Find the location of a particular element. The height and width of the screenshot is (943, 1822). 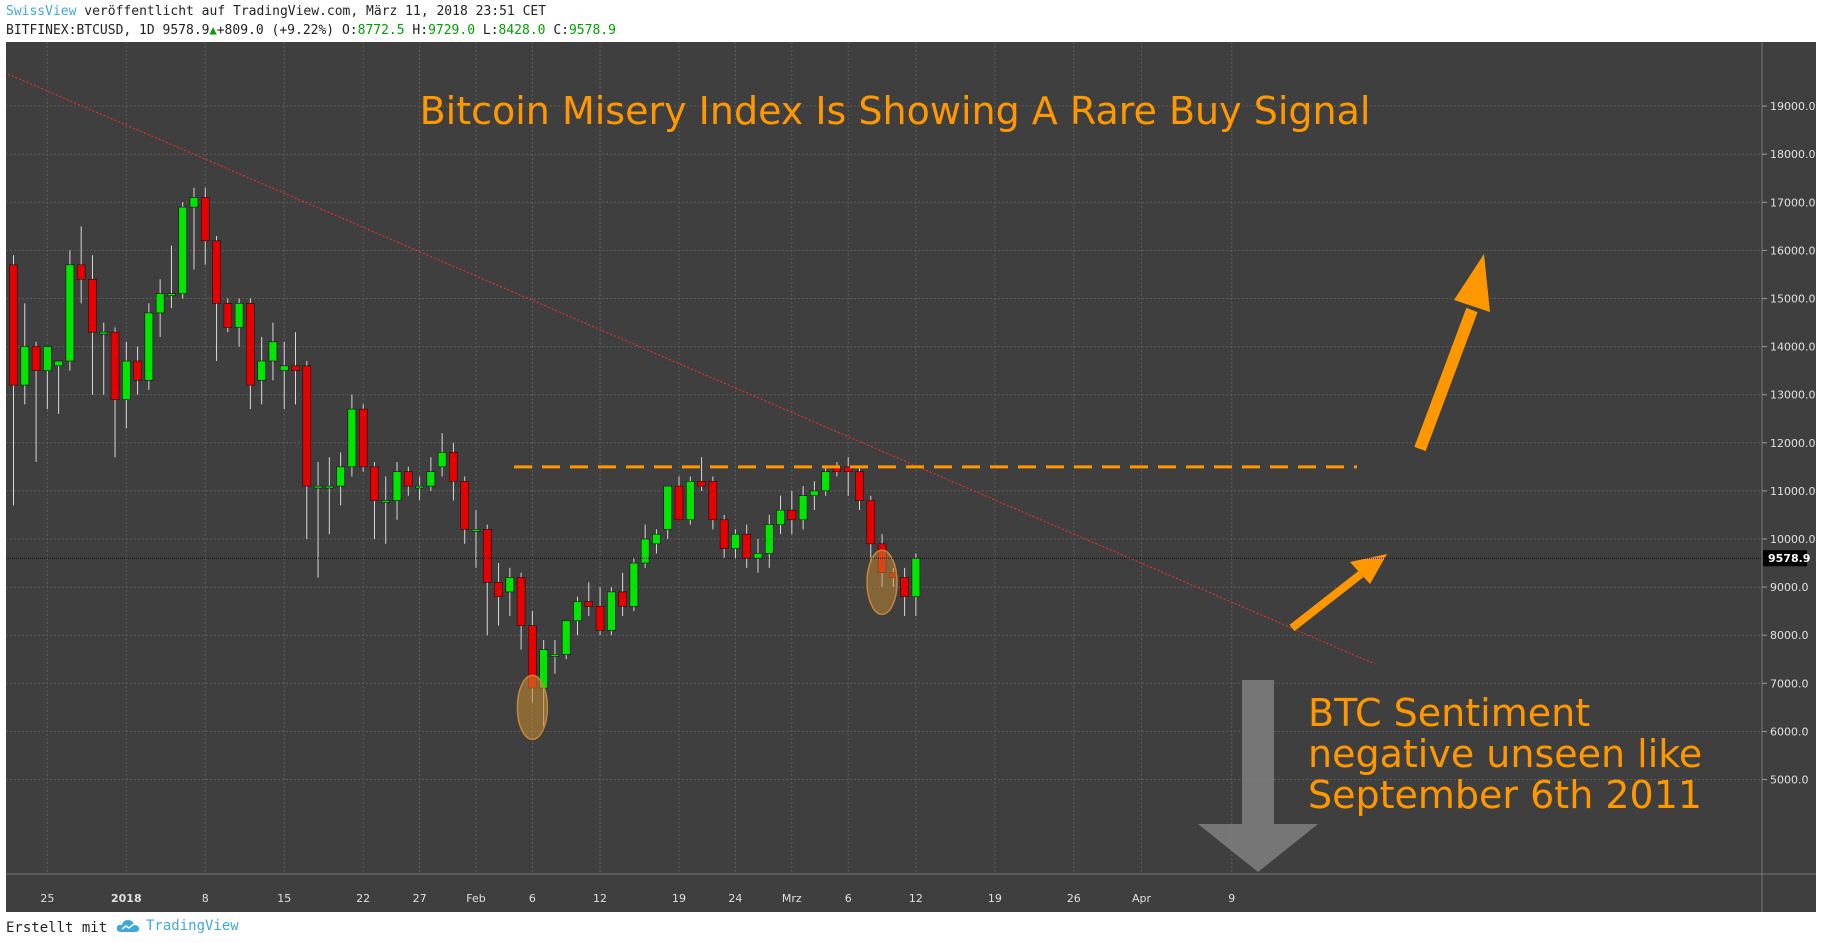

time-axis: 25 2018 8 15 22 27 Feb 6 12 19 24 Mrz 6 12 19 26 Apr 9 is located at coordinates (637, 898).